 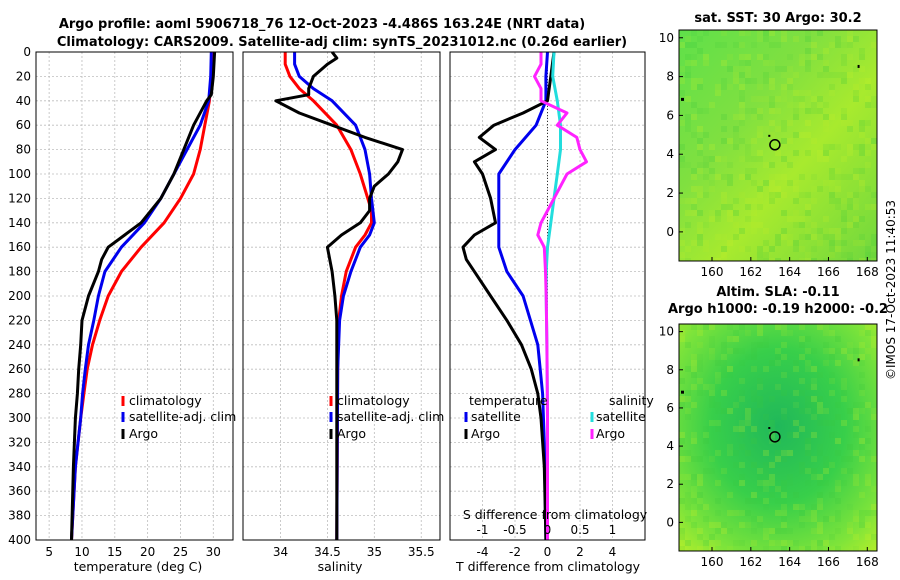 I want to click on sla-map-title: Altim. SLA: -0.11, so click(x=777, y=292).